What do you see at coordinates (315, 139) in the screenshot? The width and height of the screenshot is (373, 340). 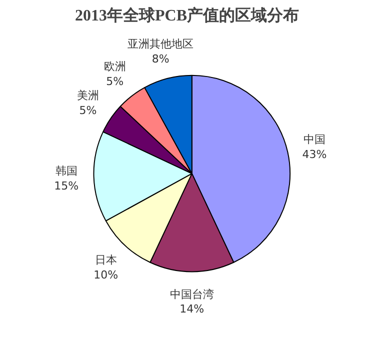 I see `slice-label: 中国` at bounding box center [315, 139].